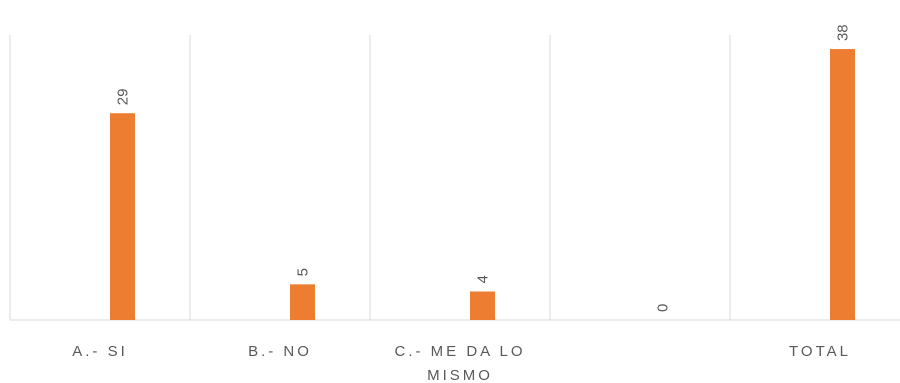 The image size is (900, 383). I want to click on data-label: 0, so click(663, 308).